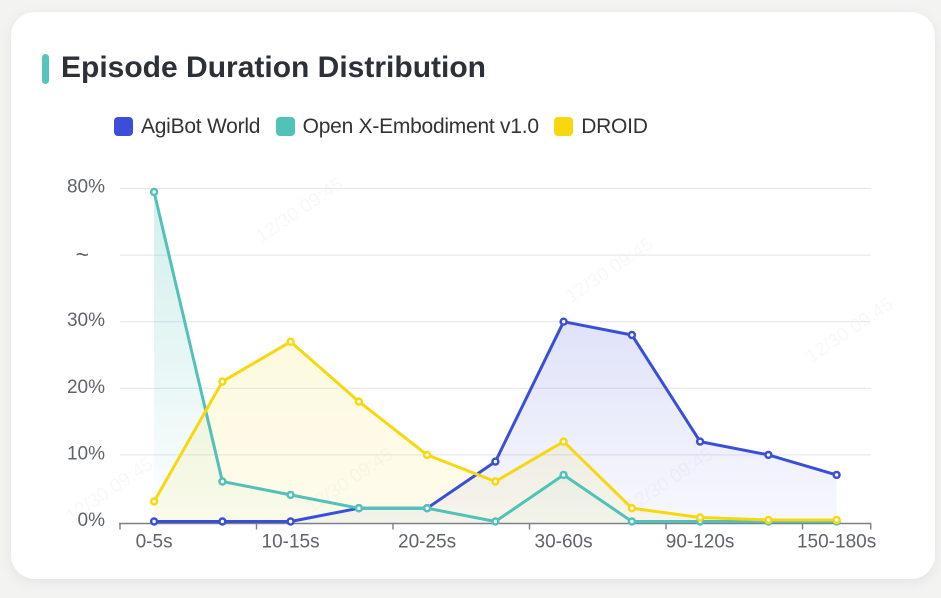 The image size is (941, 598). I want to click on svg-text: 0%, so click(92, 520).